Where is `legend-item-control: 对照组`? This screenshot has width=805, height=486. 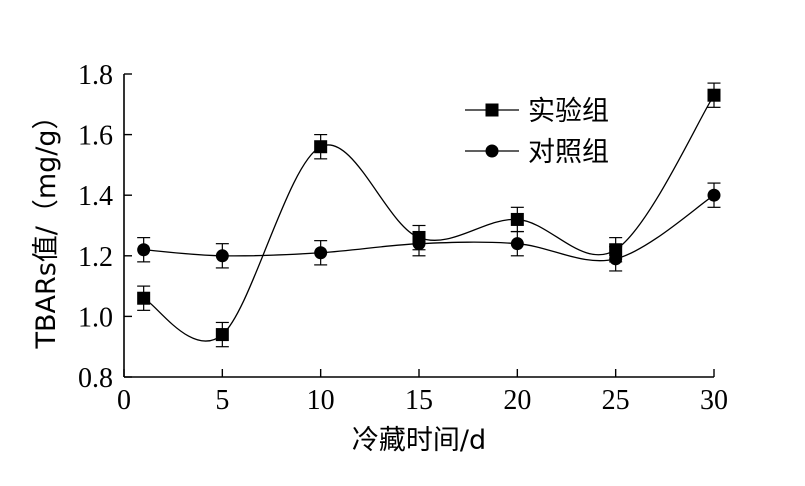
legend-item-control: 对照组 is located at coordinates (537, 152).